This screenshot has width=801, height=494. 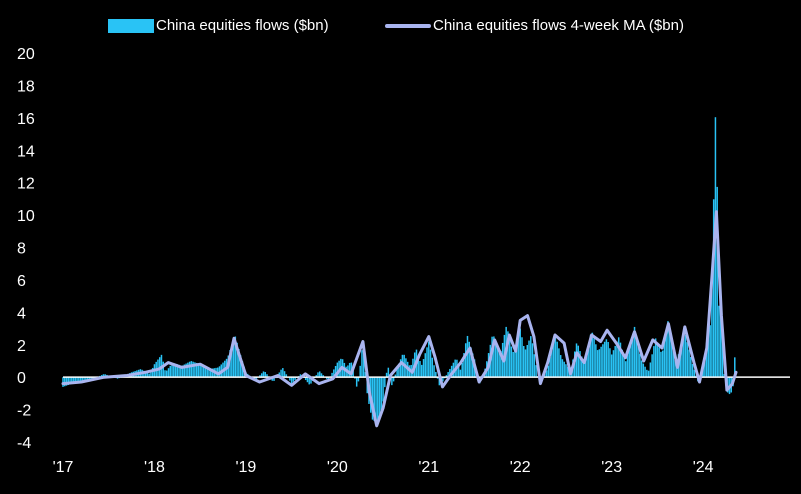 I want to click on legend-item-weekly-flows: China equities flows ($bn), so click(x=218, y=25).